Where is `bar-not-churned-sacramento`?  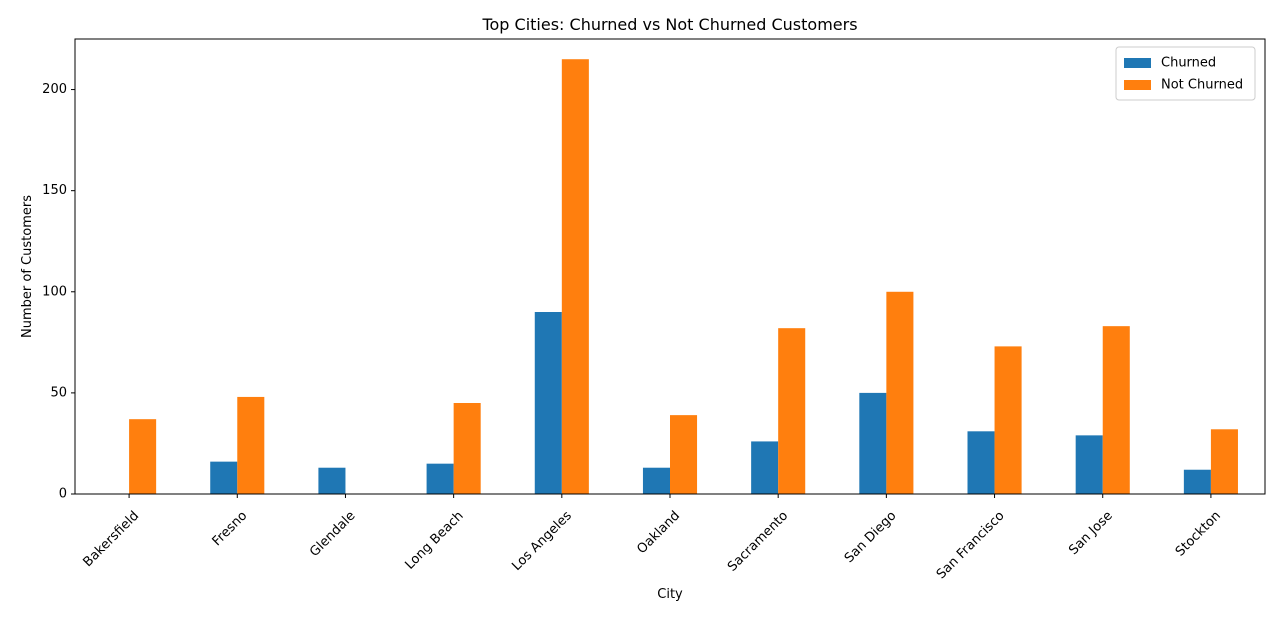
bar-not-churned-sacramento is located at coordinates (792, 411).